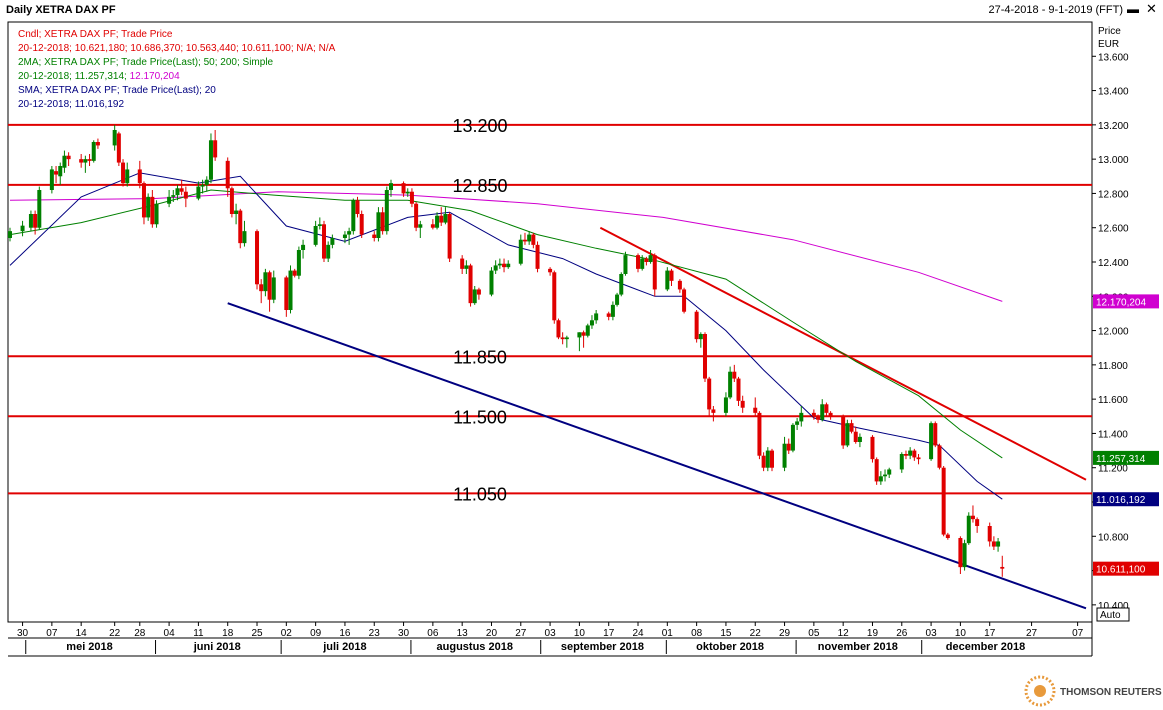  I want to click on x-tick-label: 13, so click(463, 633).